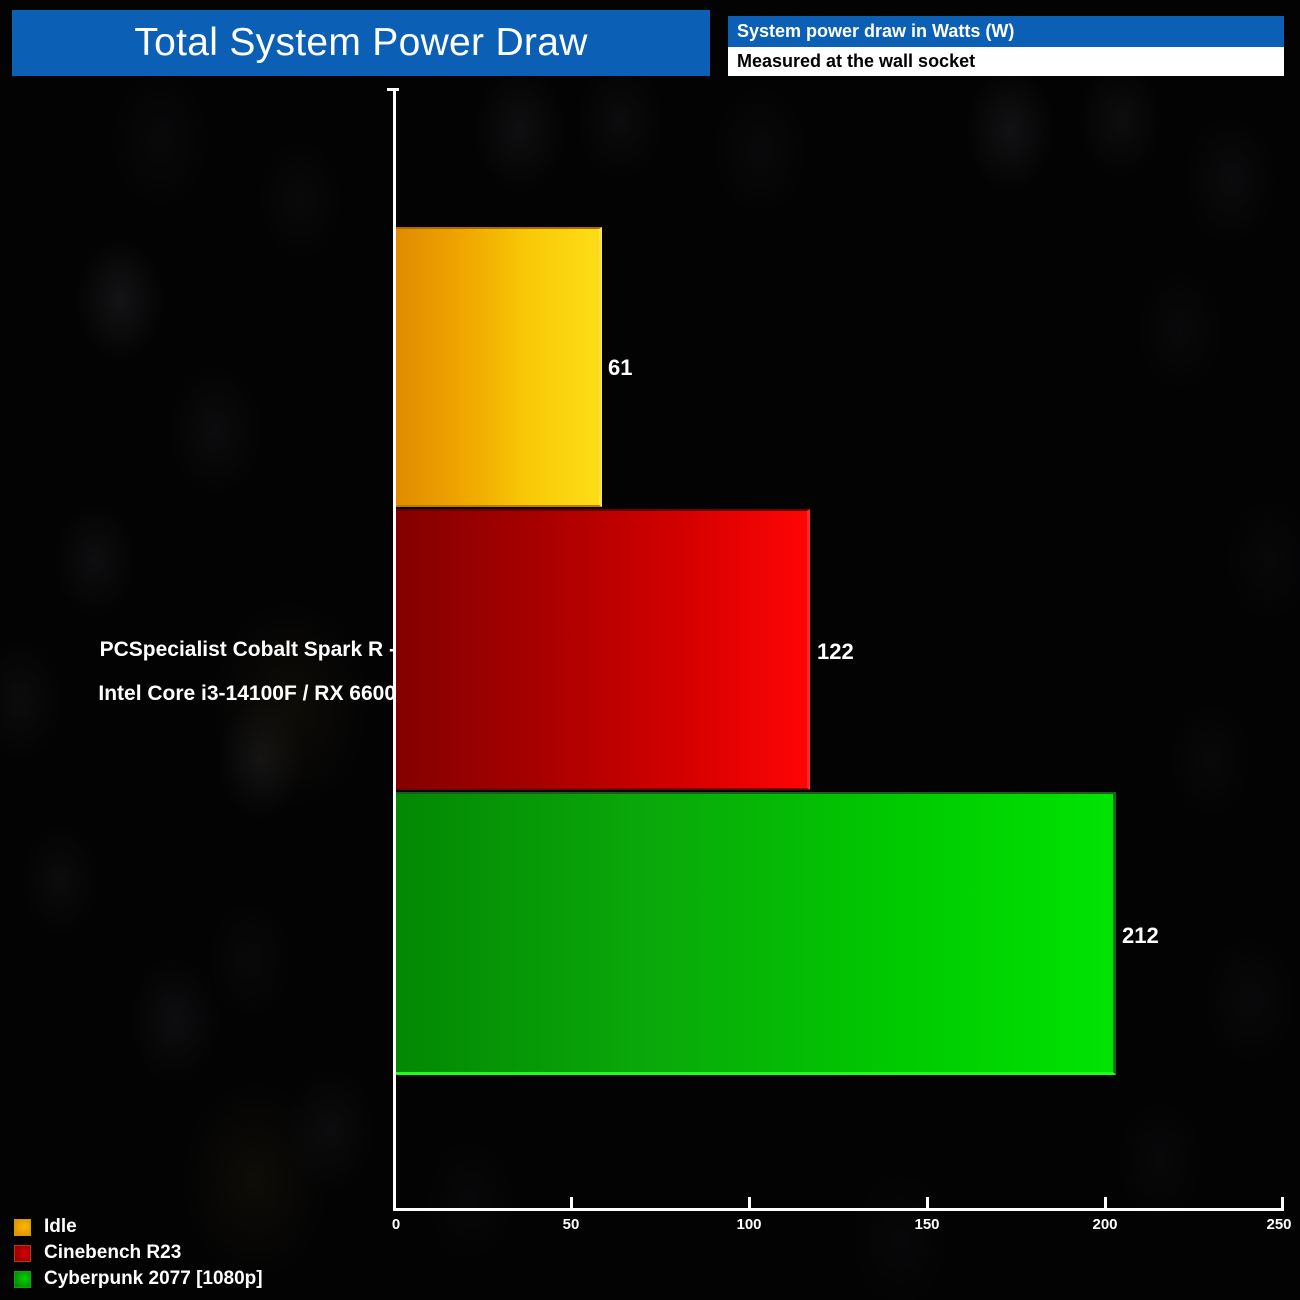  What do you see at coordinates (1105, 1224) in the screenshot?
I see `x-axis-tick-label: 200` at bounding box center [1105, 1224].